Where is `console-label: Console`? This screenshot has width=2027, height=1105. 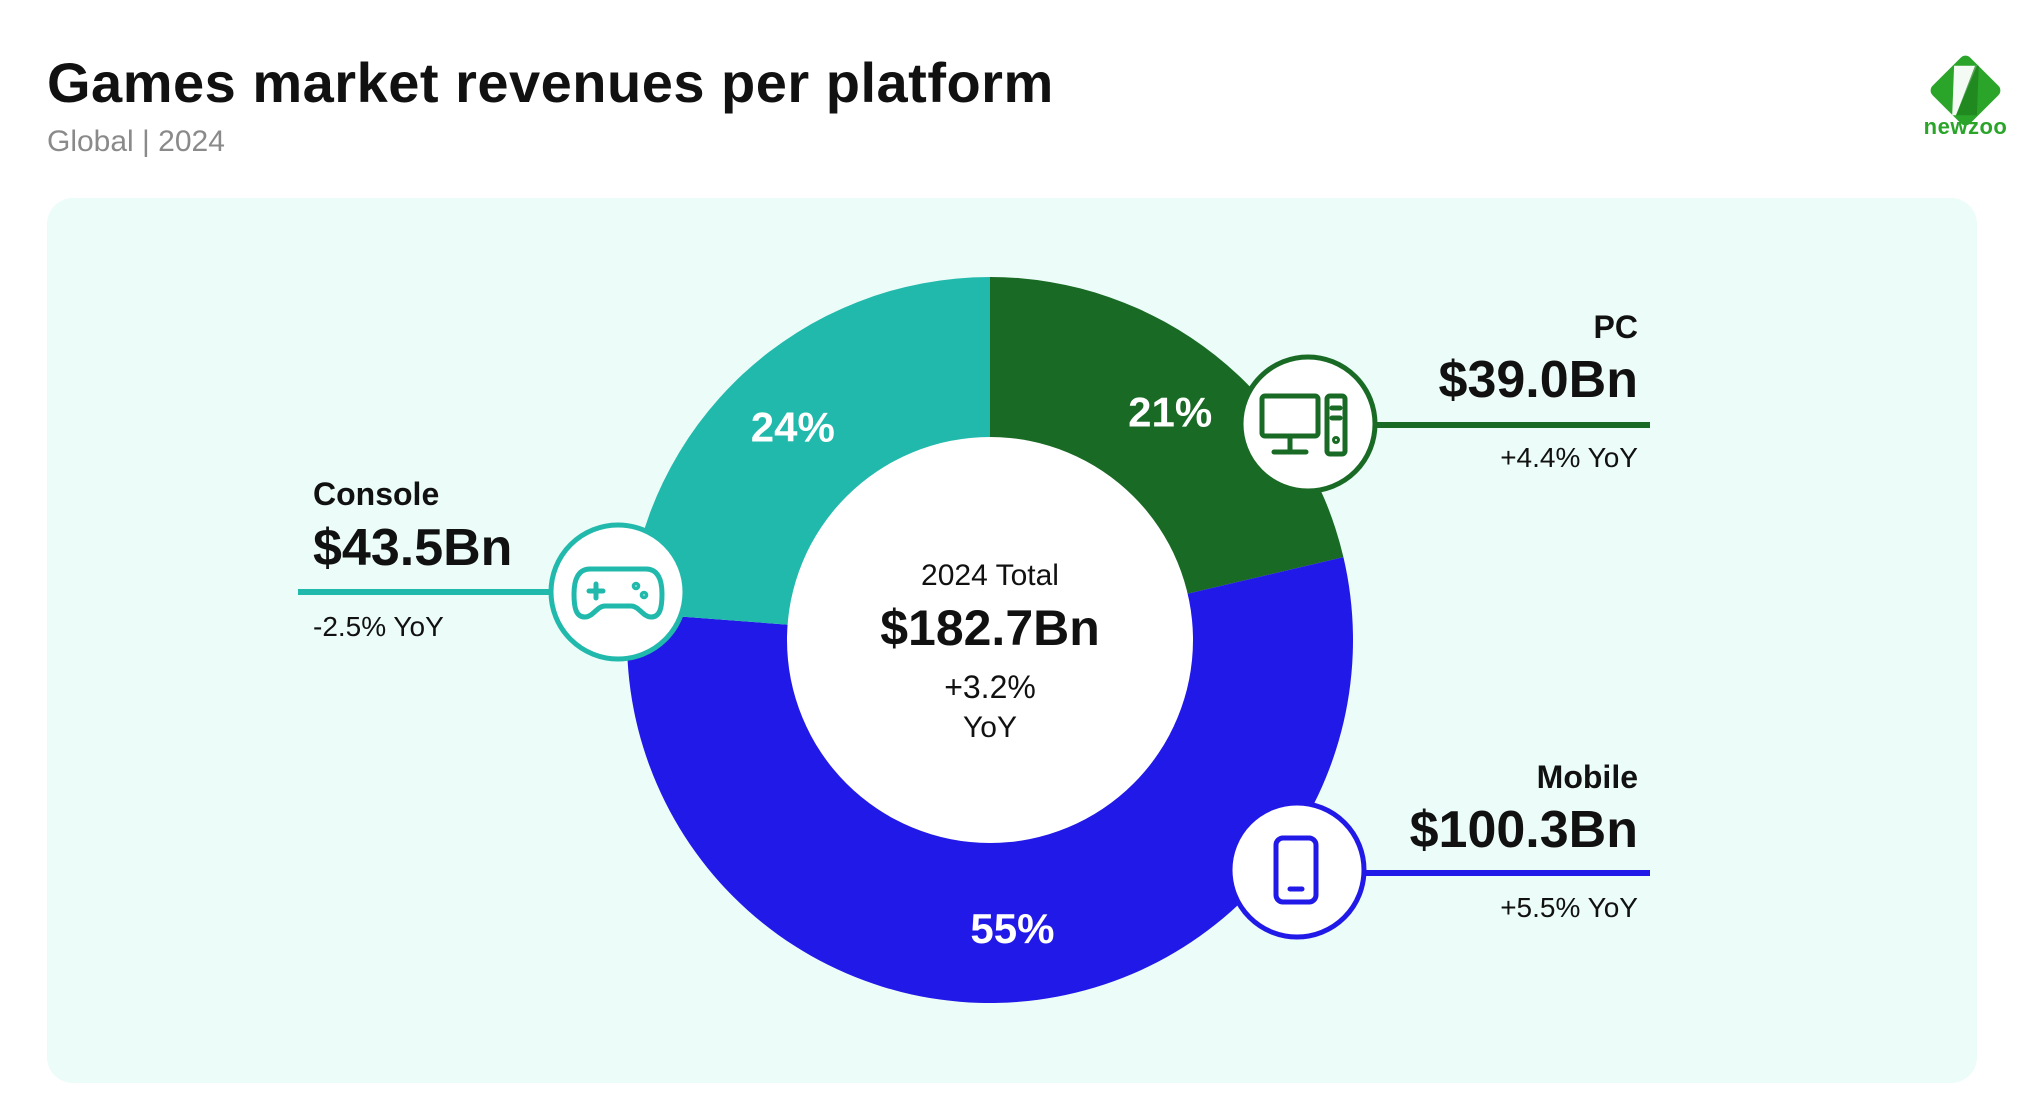 console-label: Console is located at coordinates (376, 494).